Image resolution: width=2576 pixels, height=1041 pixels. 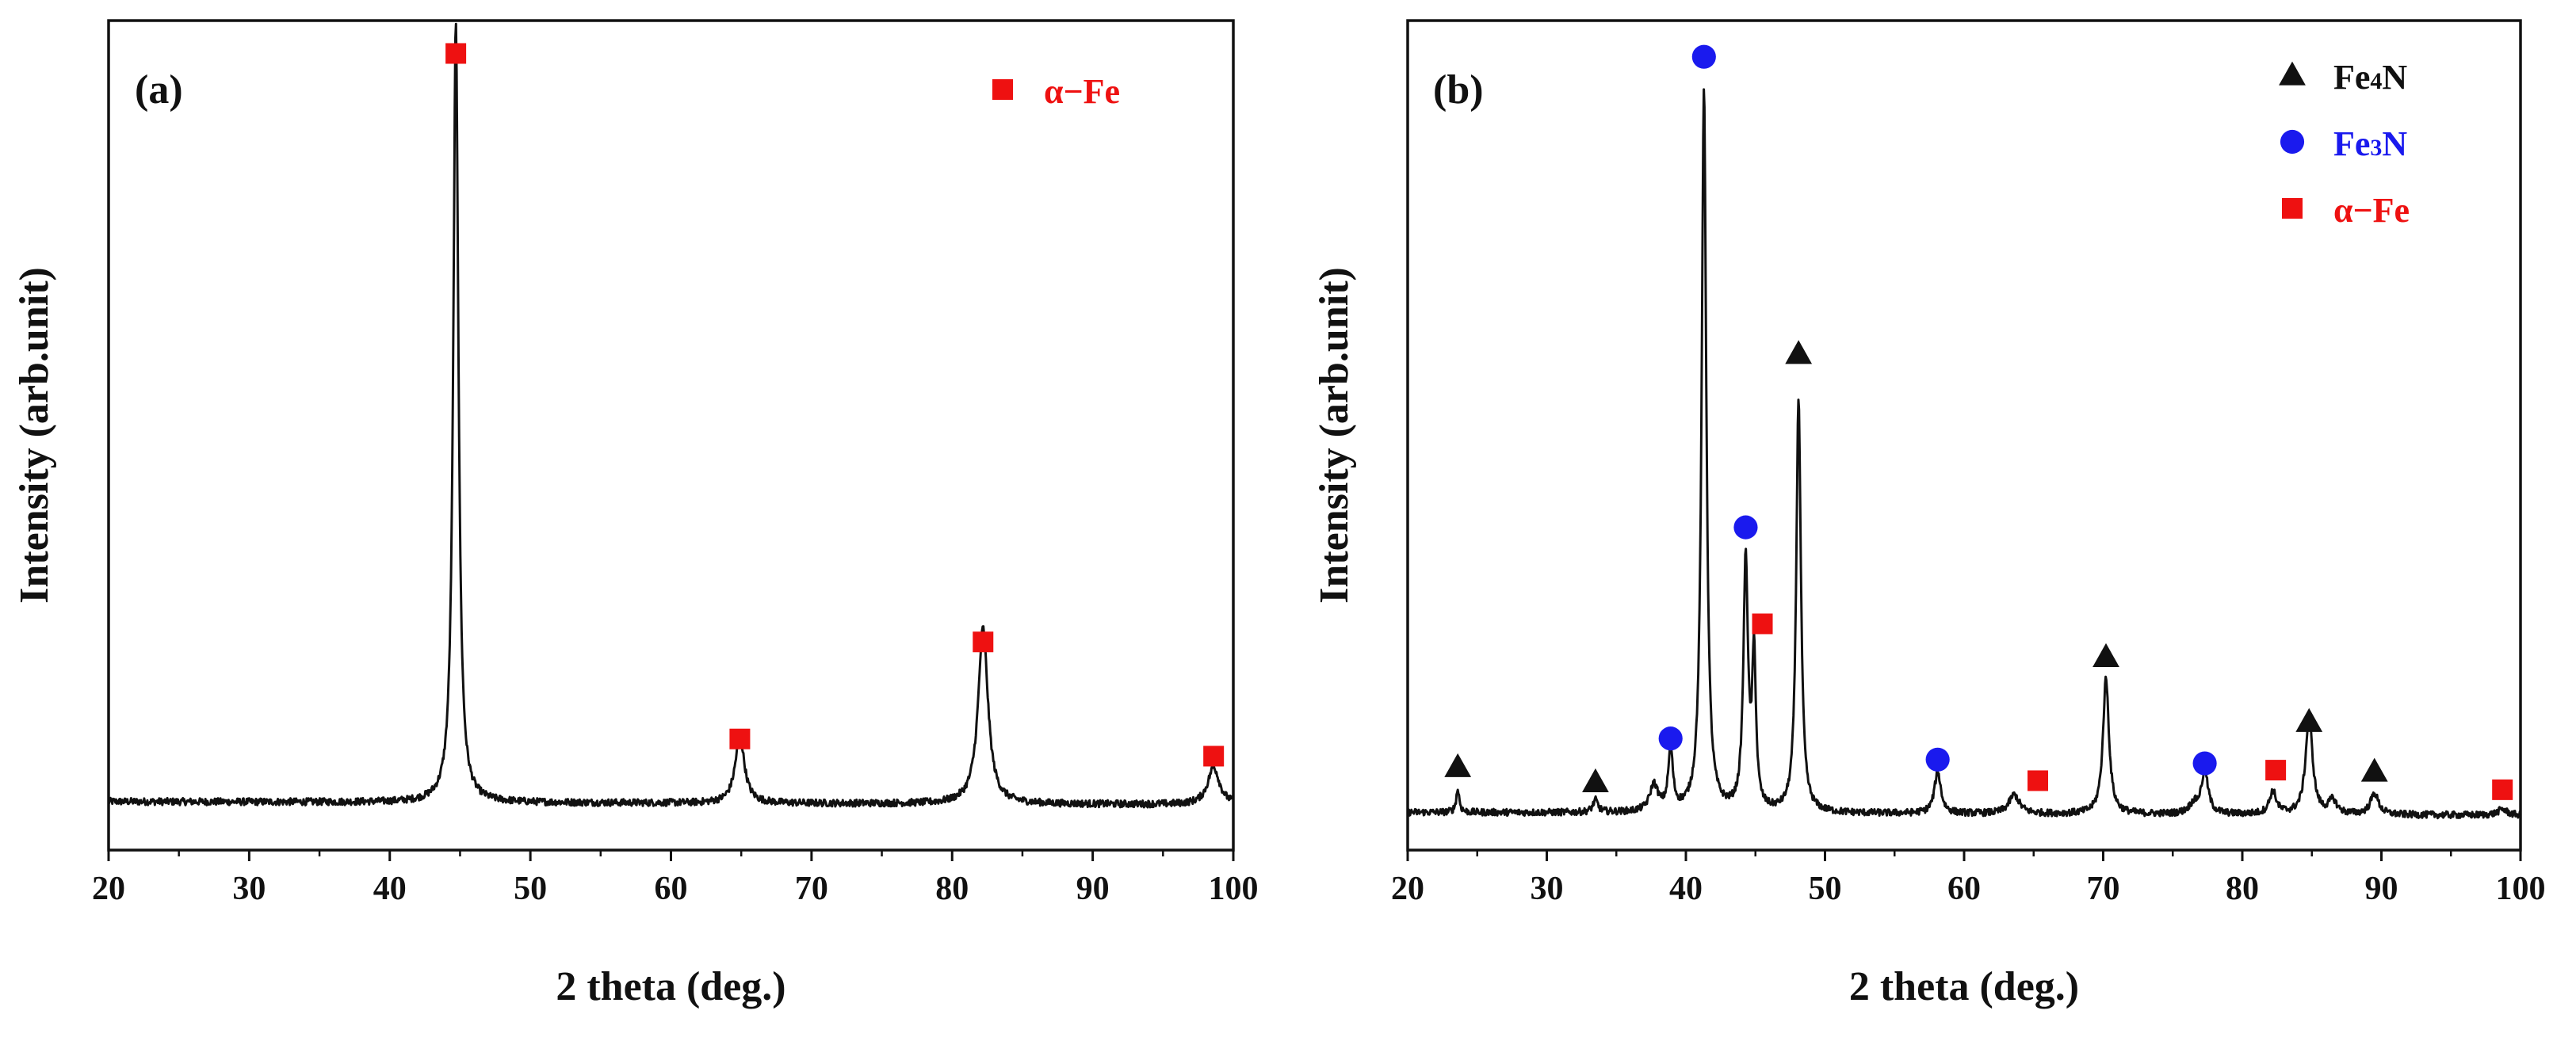 I want to click on legend-fe3n-marker, so click(x=2292, y=141).